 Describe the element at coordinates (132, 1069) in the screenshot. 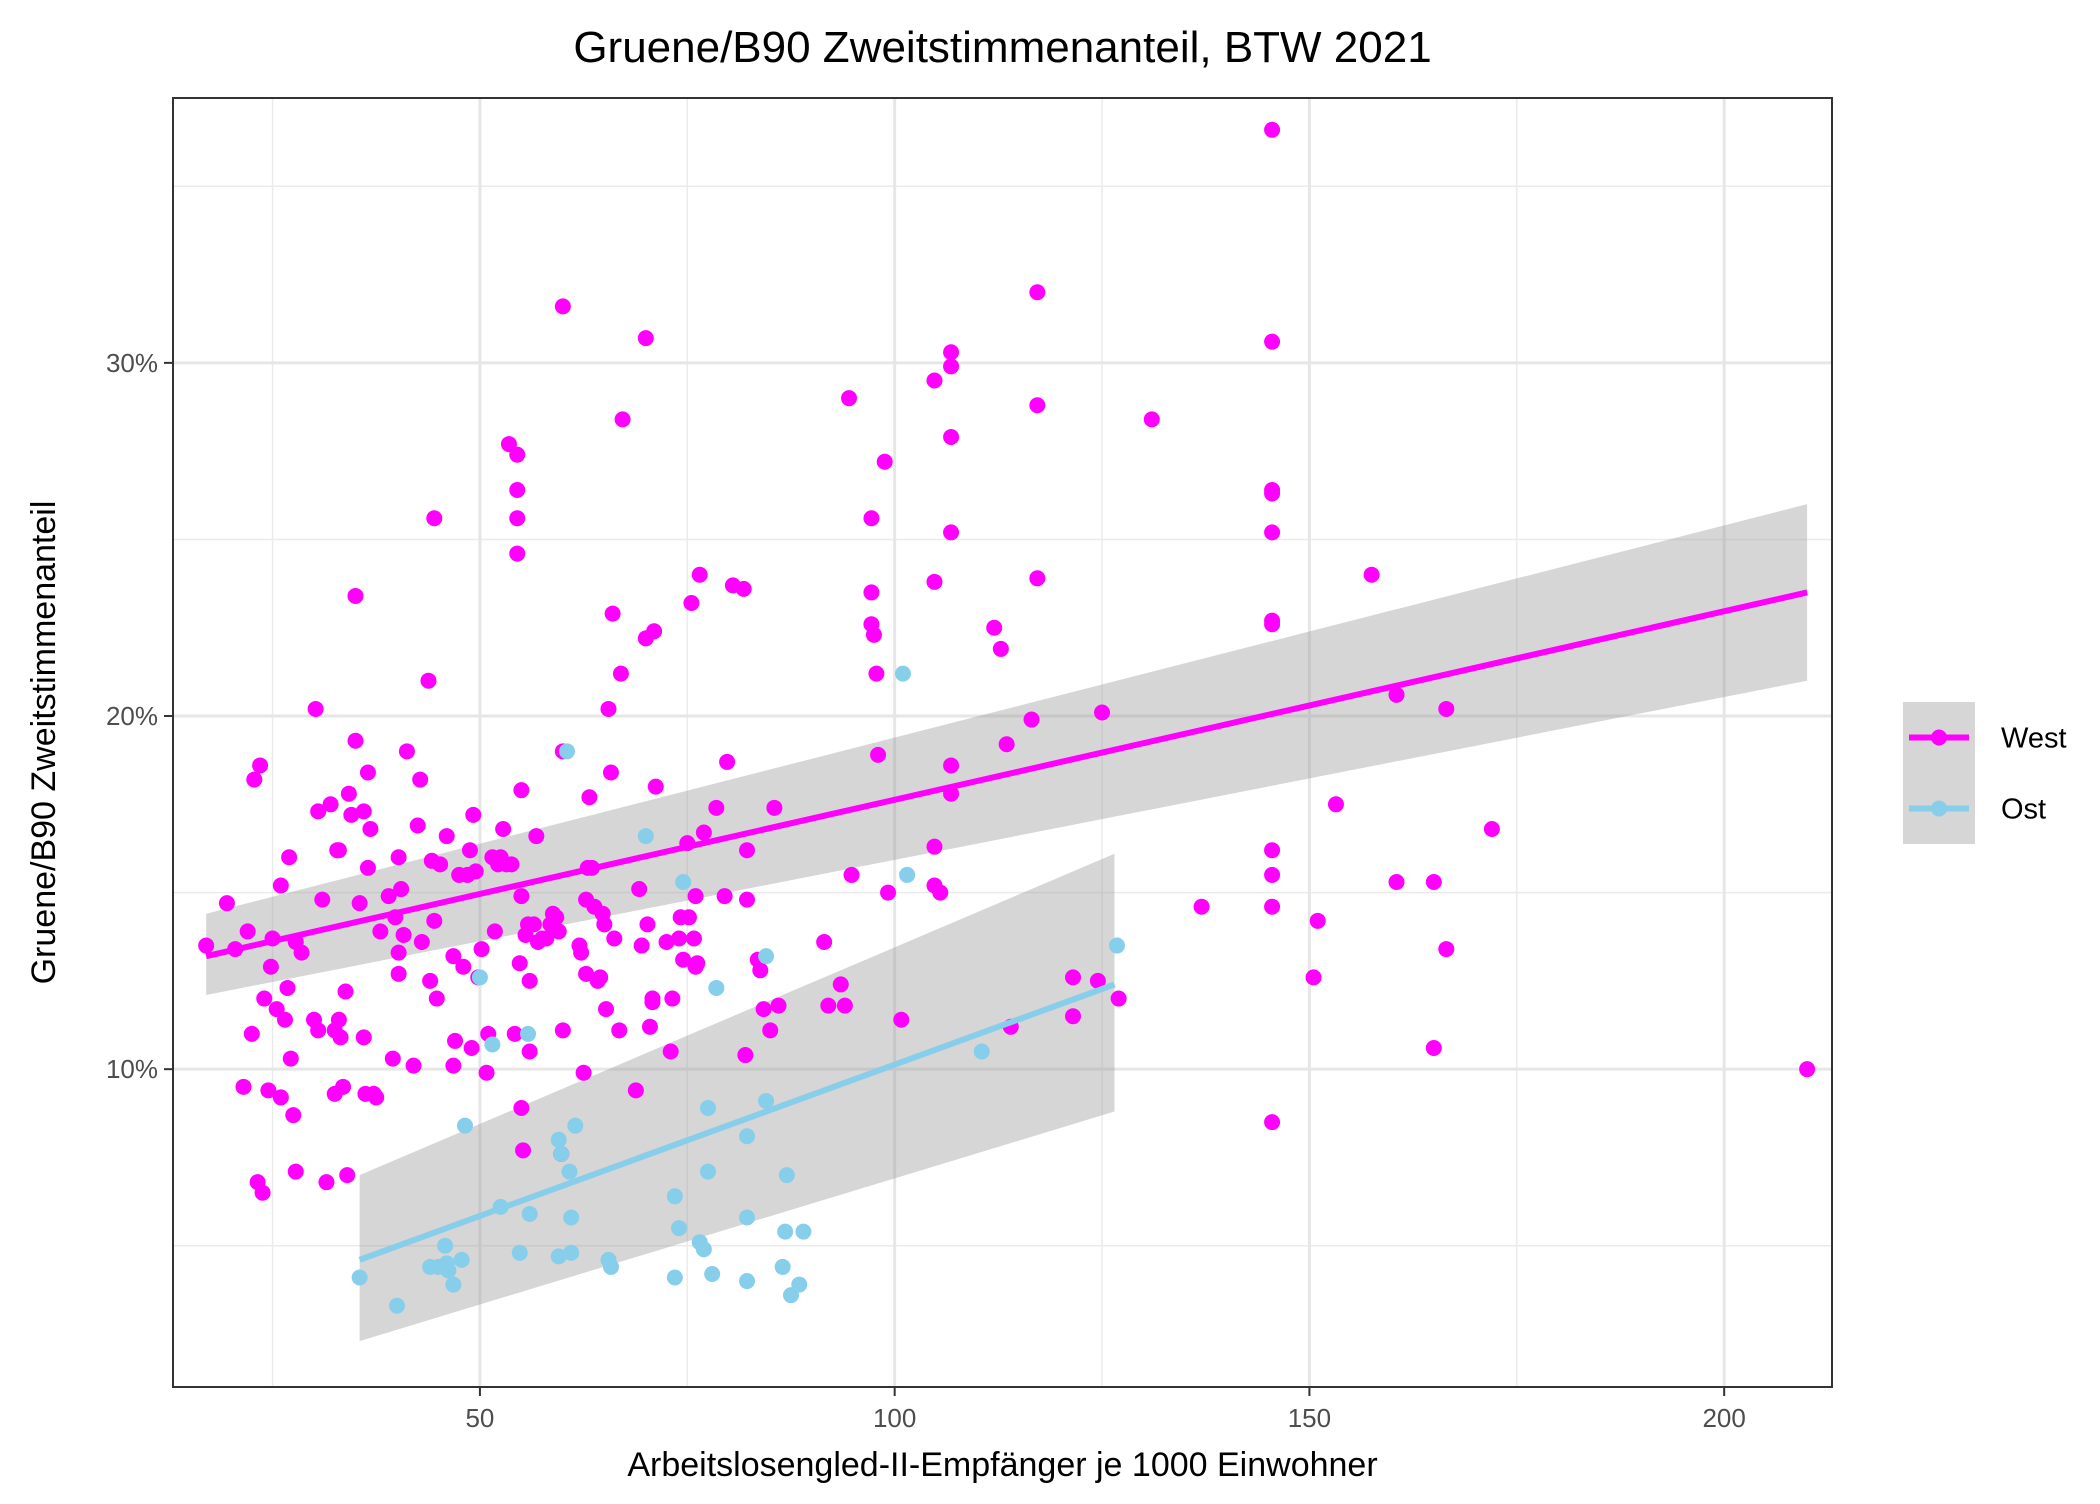

I see `y-tick-label: 10%` at that location.